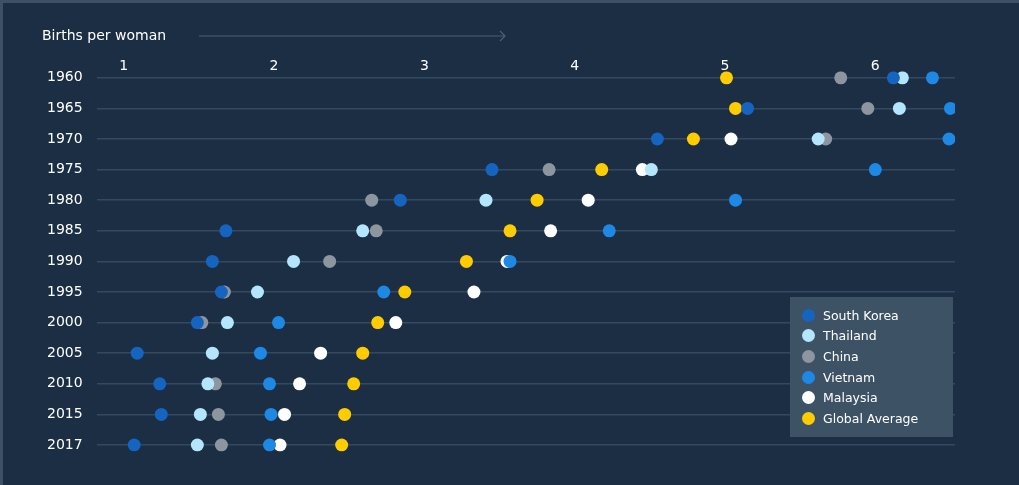 This screenshot has height=485, width=1019. Describe the element at coordinates (575, 65) in the screenshot. I see `x-tick-label: 4` at that location.